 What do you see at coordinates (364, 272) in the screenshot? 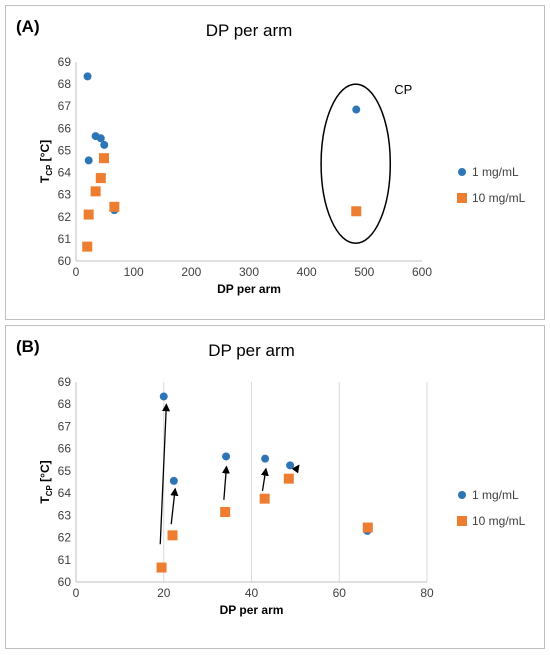
I see `x-tick-label: 500` at bounding box center [364, 272].